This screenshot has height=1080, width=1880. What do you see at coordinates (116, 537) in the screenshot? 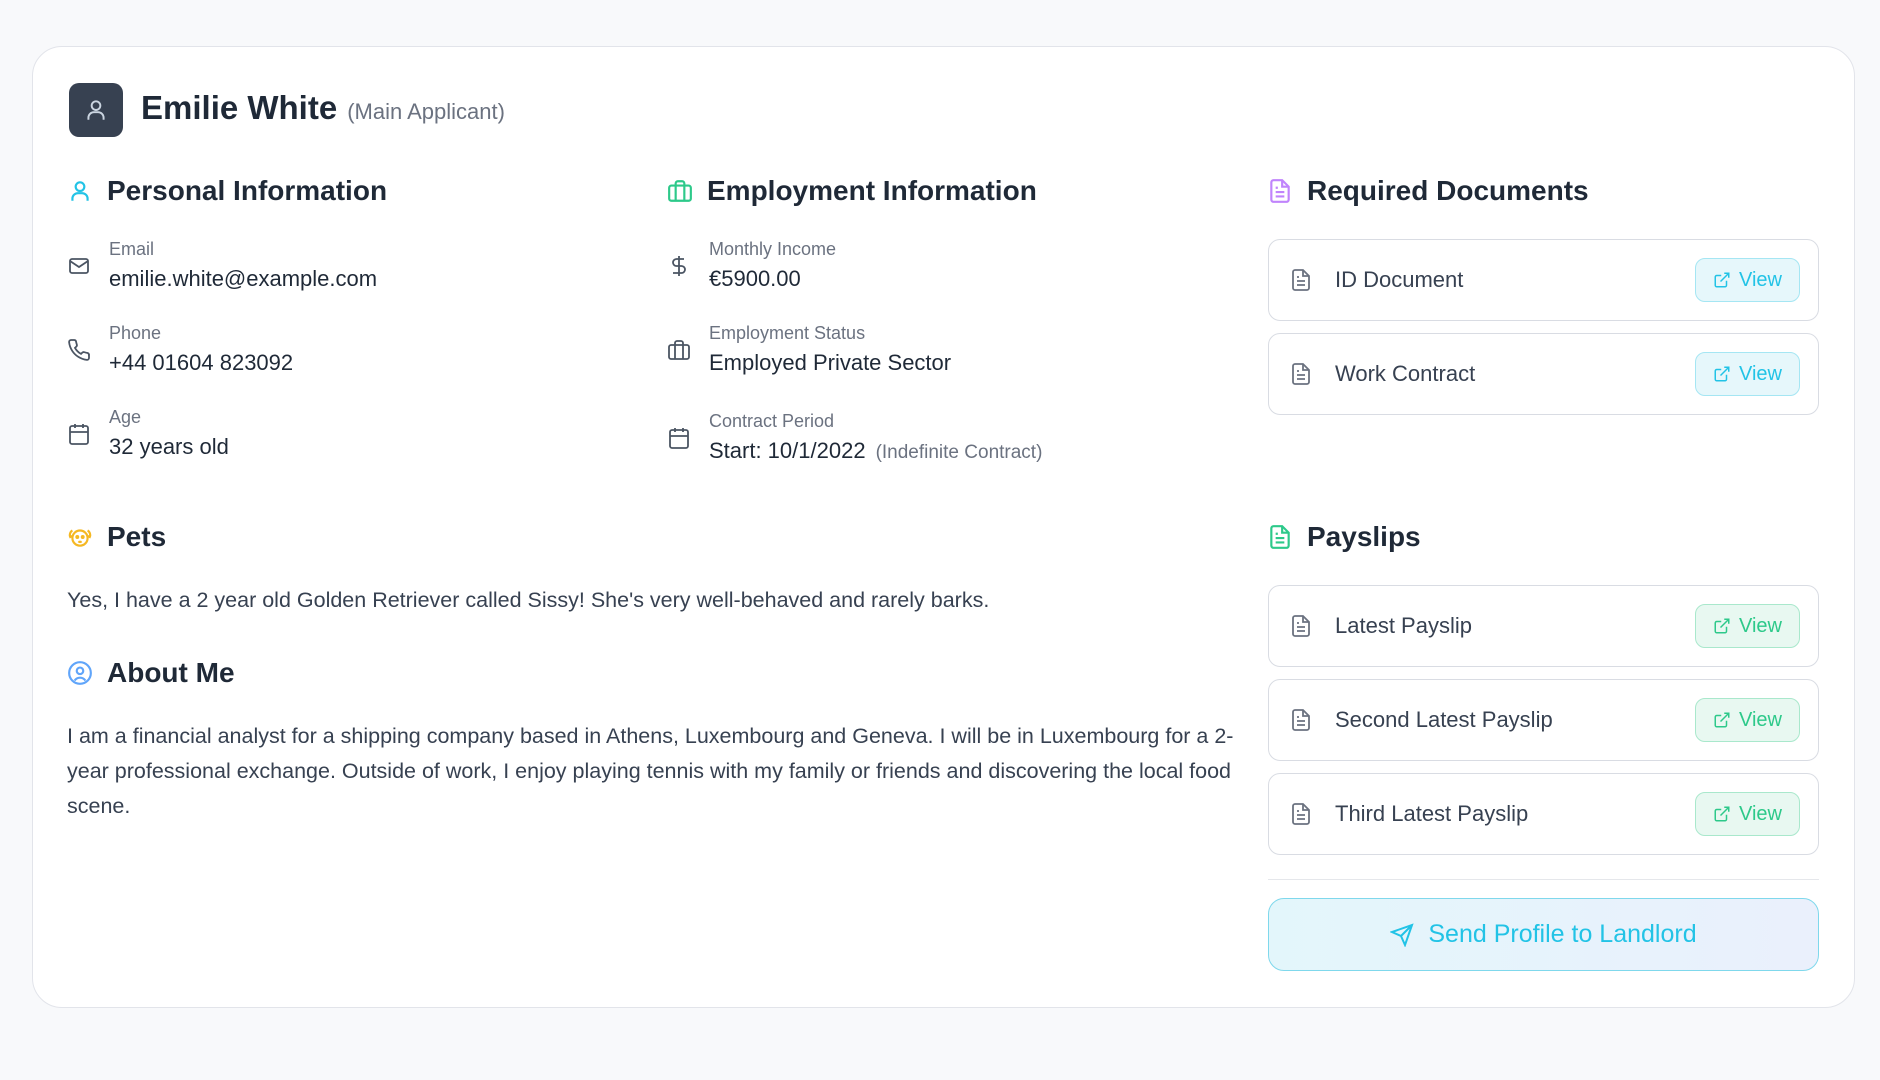
I see `pets-heading: Pets` at bounding box center [116, 537].